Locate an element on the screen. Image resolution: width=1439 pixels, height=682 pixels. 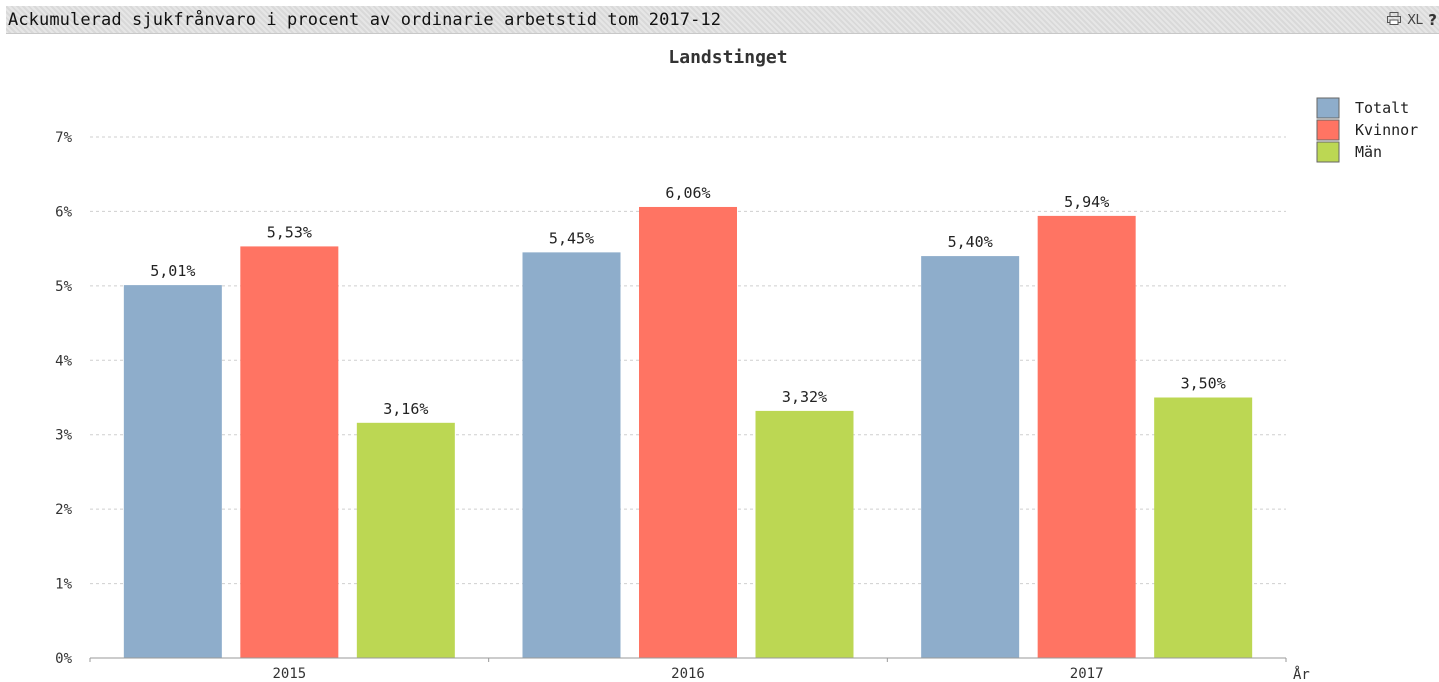
data-label: 5,45% is located at coordinates (571, 238).